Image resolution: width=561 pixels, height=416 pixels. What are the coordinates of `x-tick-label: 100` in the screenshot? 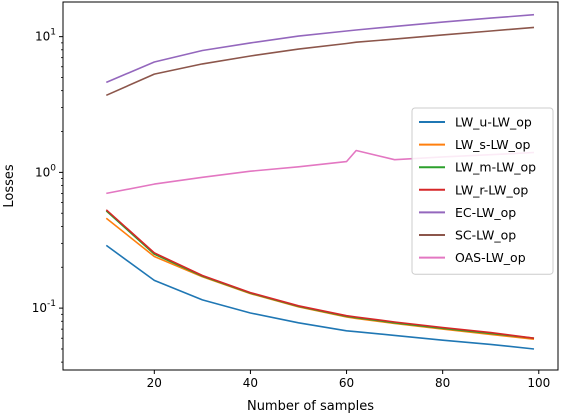 It's located at (538, 383).